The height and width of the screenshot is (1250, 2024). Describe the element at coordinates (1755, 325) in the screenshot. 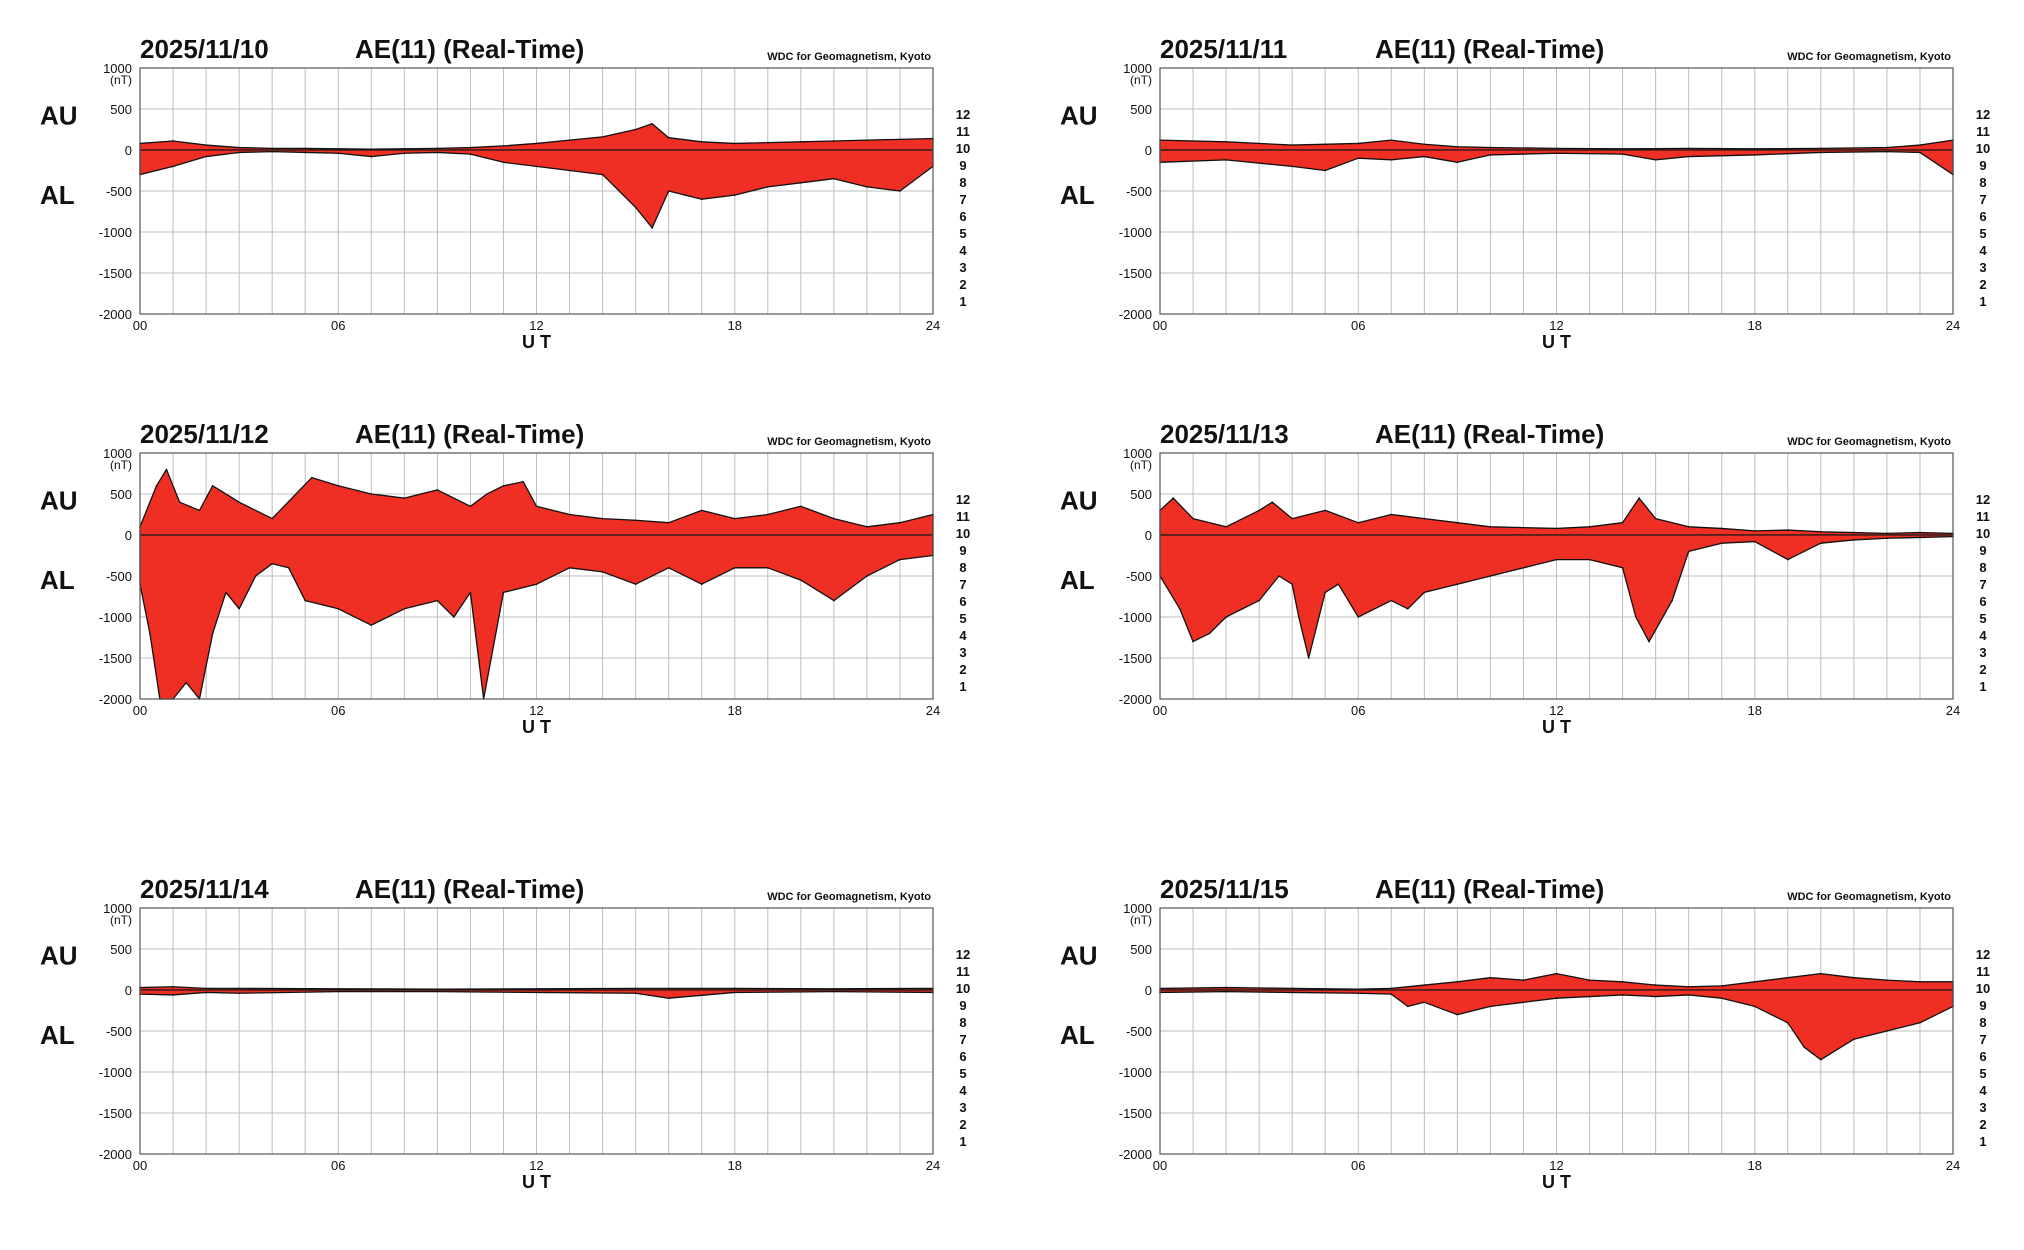

I see `x-tick-label: 18` at that location.